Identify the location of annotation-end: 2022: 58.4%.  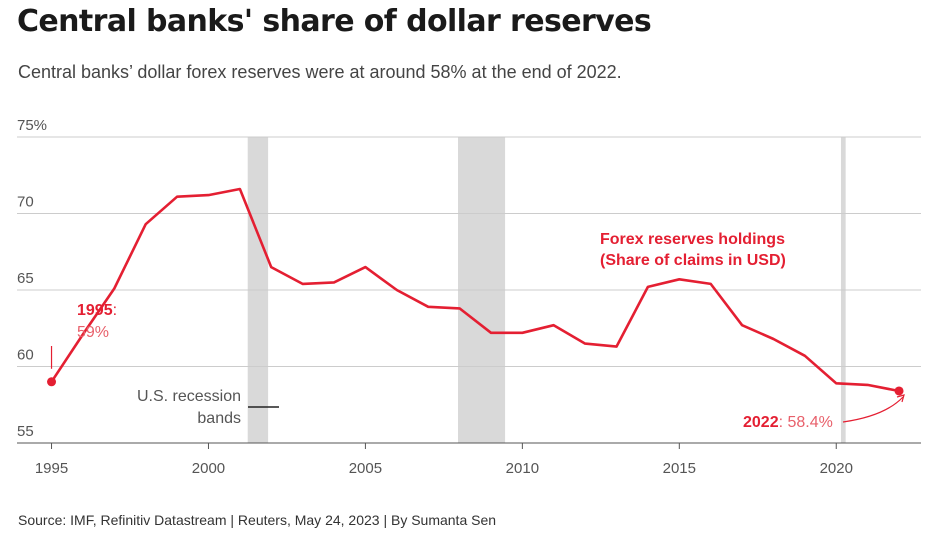
(788, 422).